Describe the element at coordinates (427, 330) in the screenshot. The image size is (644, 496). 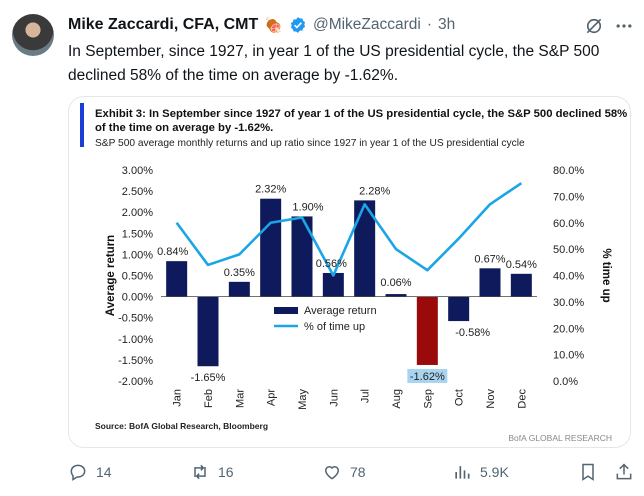
I see `bar-sep` at that location.